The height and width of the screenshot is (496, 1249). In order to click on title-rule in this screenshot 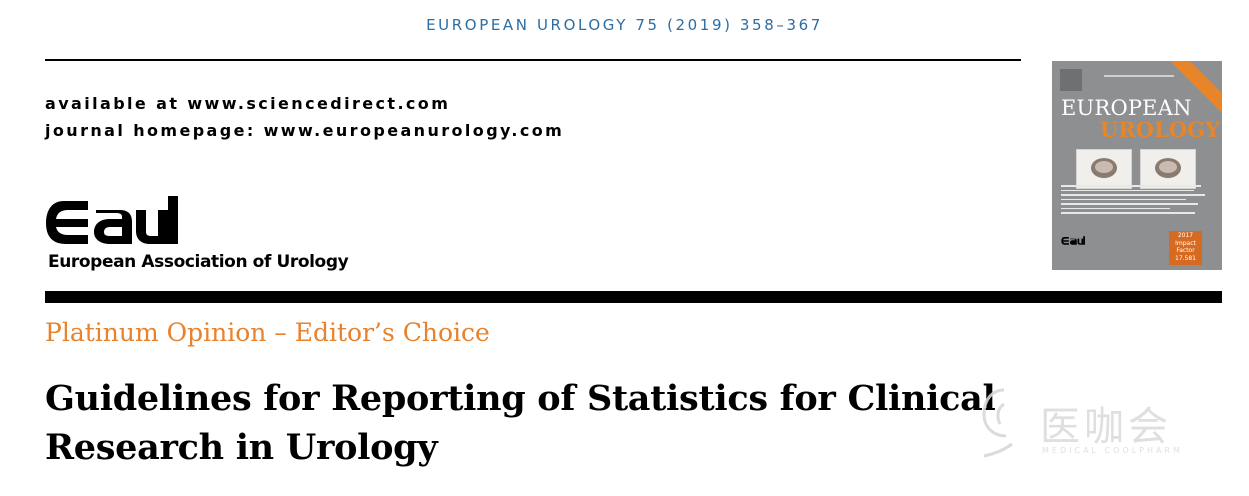, I will do `click(633, 297)`.